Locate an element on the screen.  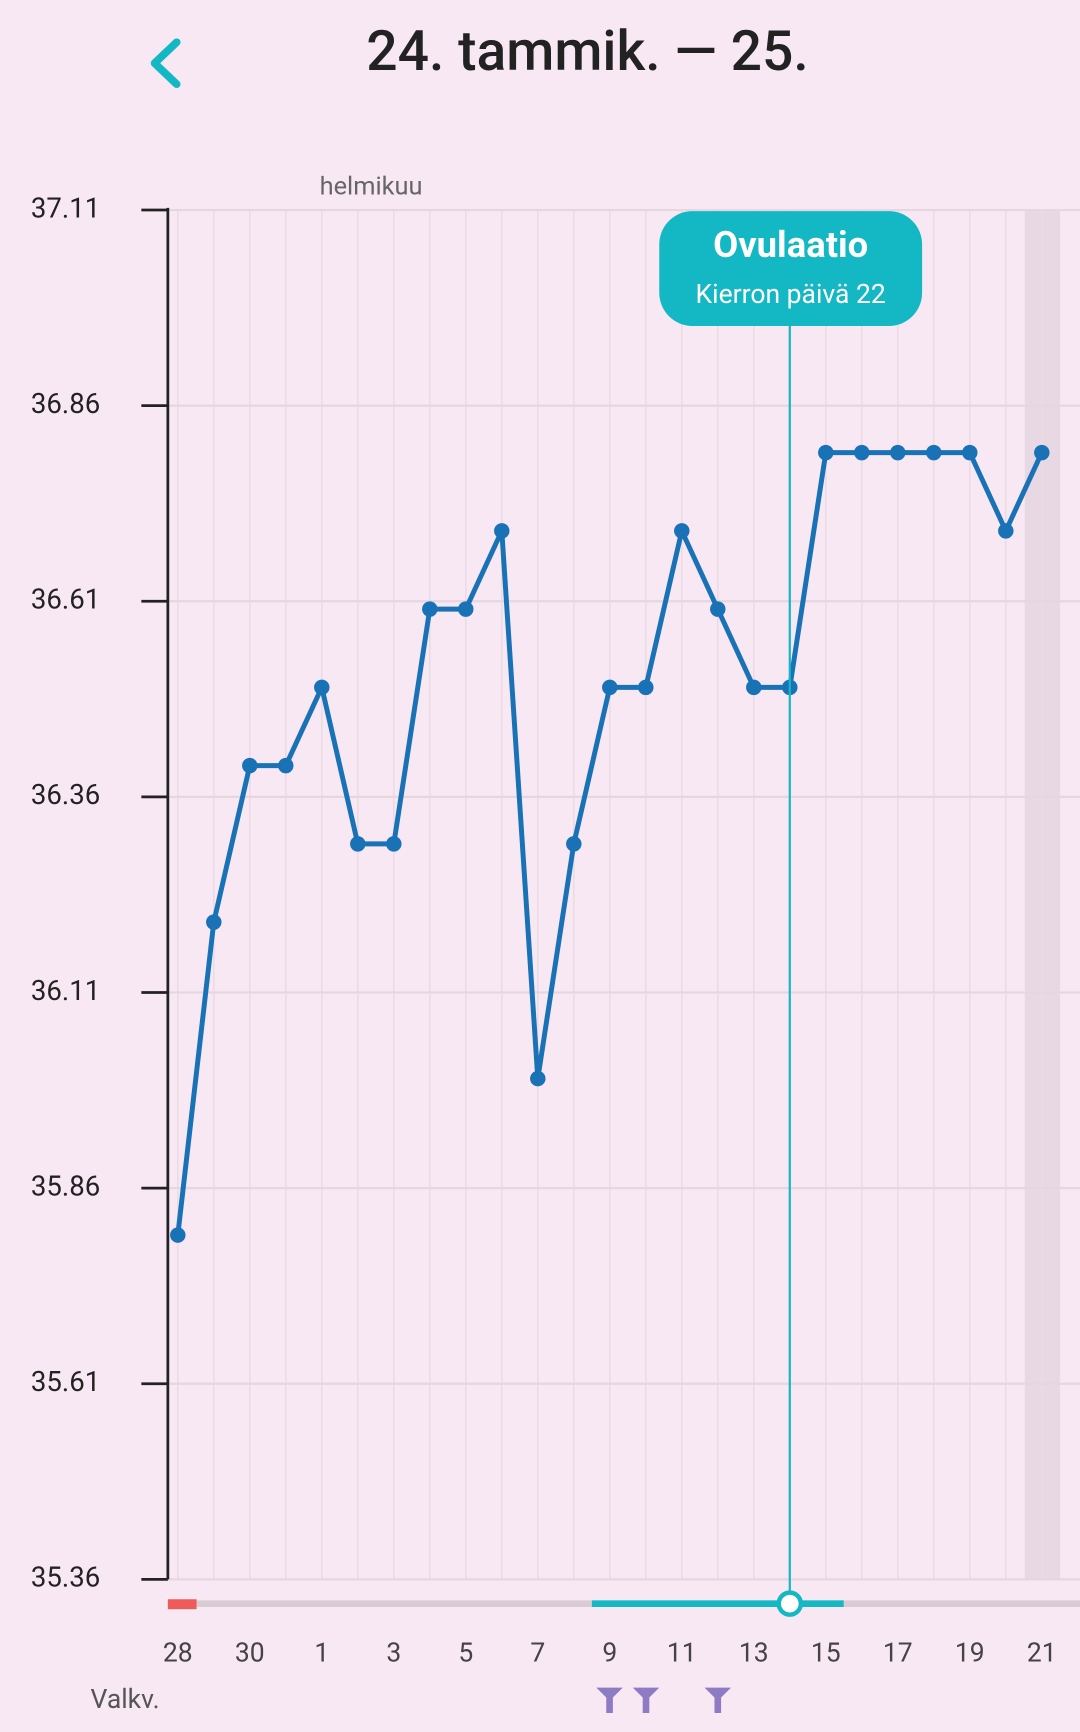
month-label: helmikuu is located at coordinates (371, 187).